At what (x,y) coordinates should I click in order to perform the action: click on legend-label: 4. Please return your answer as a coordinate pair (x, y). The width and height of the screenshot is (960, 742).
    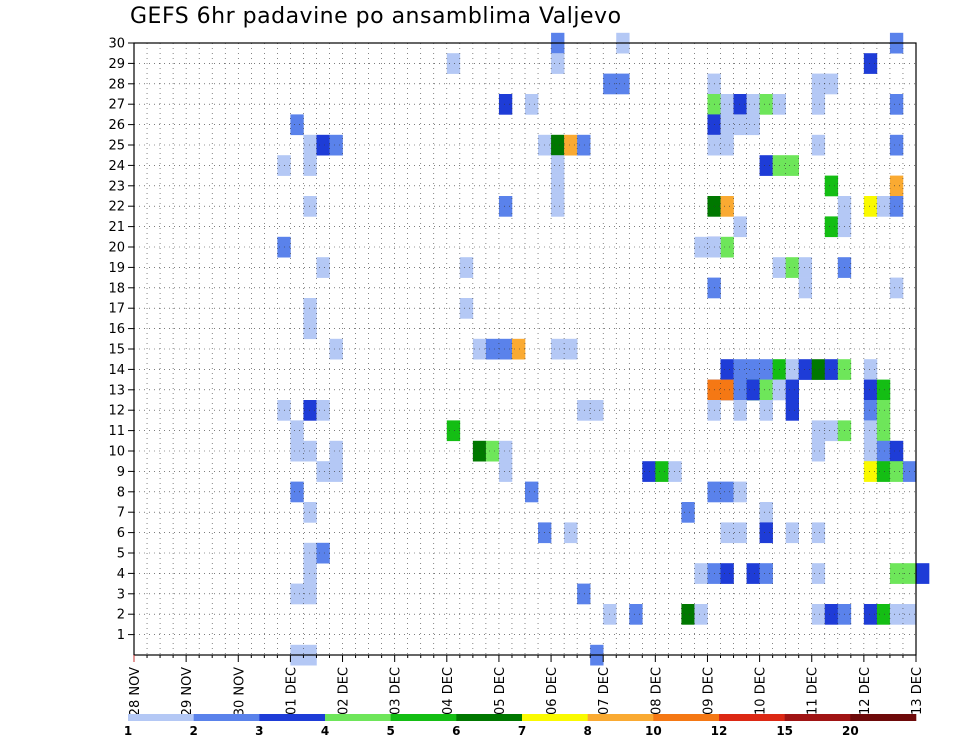
    Looking at the image, I should click on (325, 731).